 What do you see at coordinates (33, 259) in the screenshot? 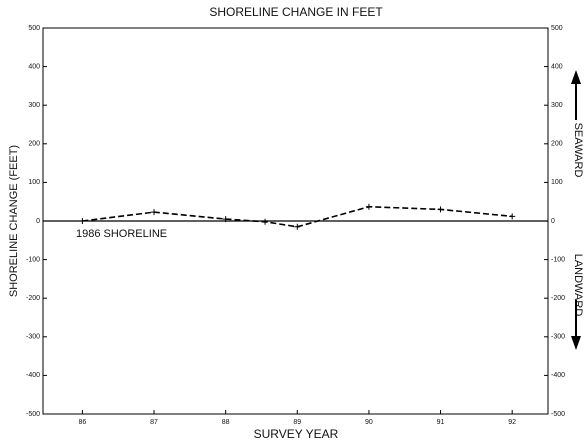
I see `y-tick-label: -100` at bounding box center [33, 259].